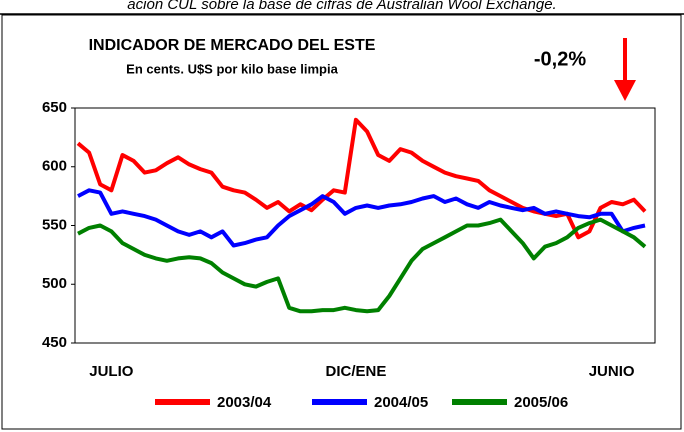 Image resolution: width=684 pixels, height=432 pixels. What do you see at coordinates (401, 402) in the screenshot?
I see `legend-label: 2004/05` at bounding box center [401, 402].